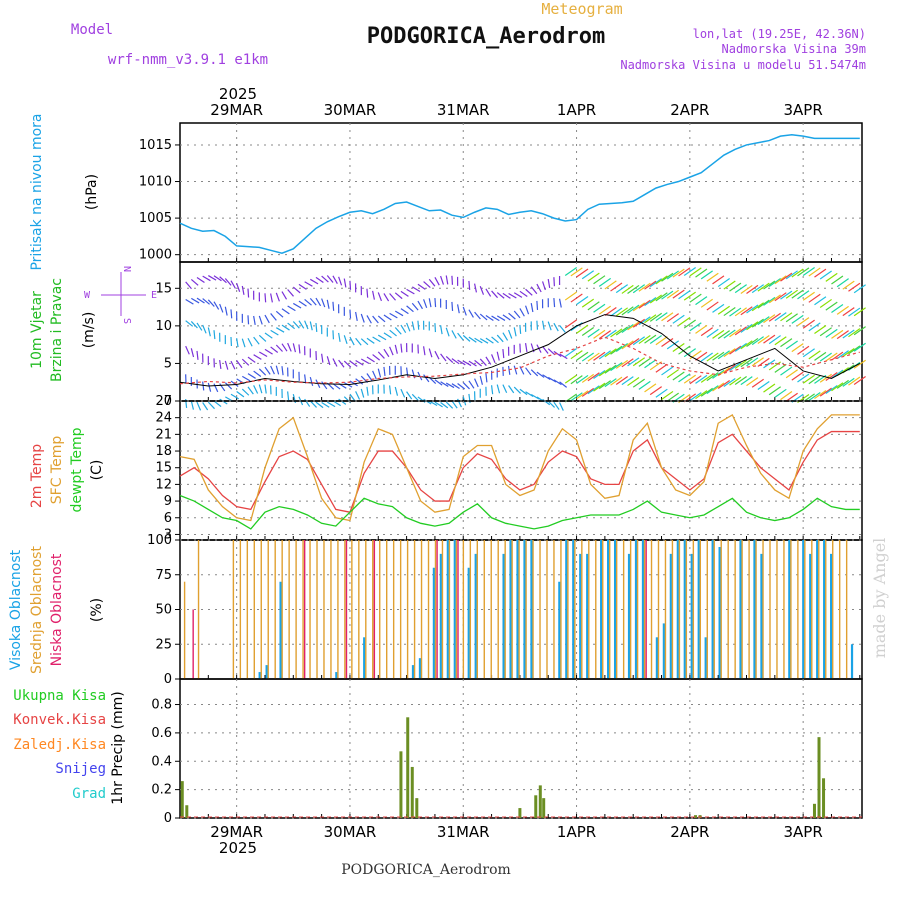 The height and width of the screenshot is (900, 900). What do you see at coordinates (155, 145) in the screenshot?
I see `pressure-ytick-label: 1015` at bounding box center [155, 145].